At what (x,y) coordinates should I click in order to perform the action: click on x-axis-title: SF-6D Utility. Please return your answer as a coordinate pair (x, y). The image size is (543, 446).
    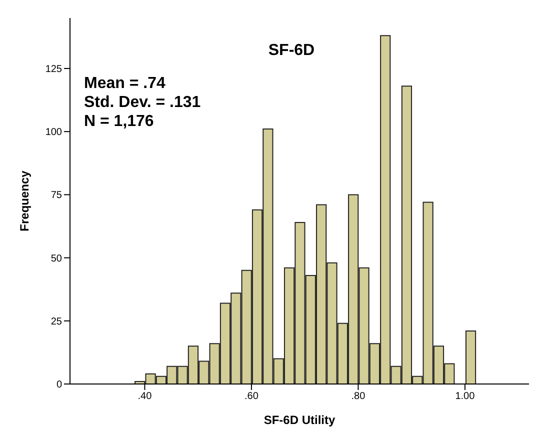
    Looking at the image, I should click on (300, 420).